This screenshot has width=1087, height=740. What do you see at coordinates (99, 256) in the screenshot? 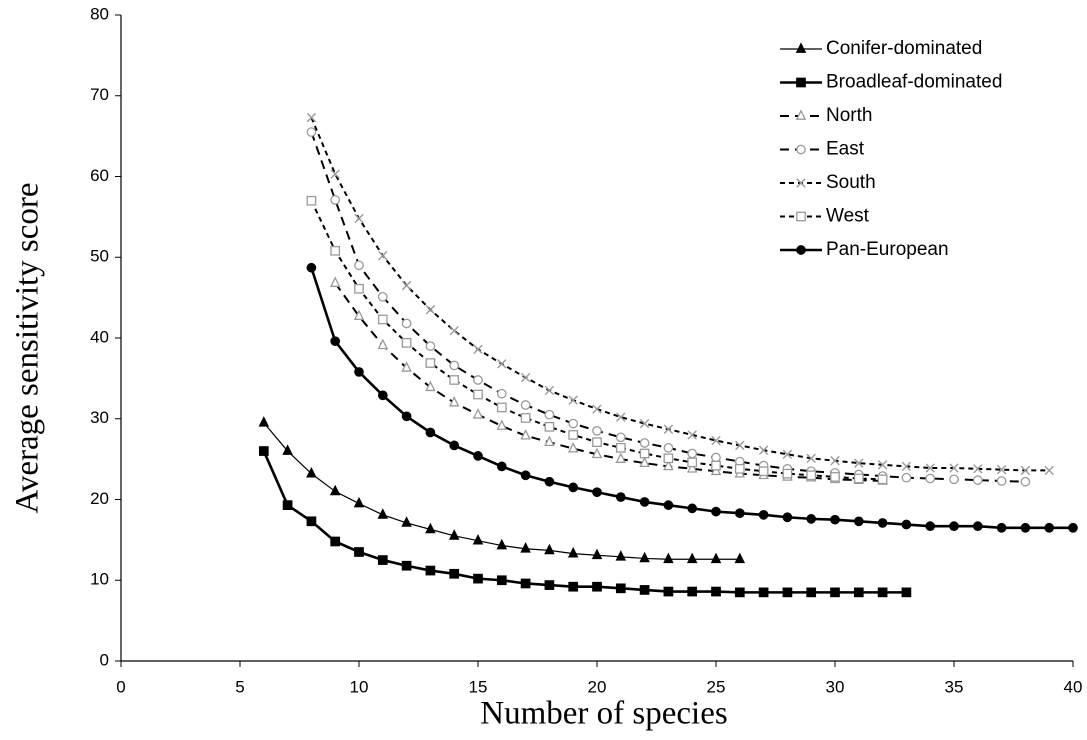
I see `y-tick-label: 50` at bounding box center [99, 256].